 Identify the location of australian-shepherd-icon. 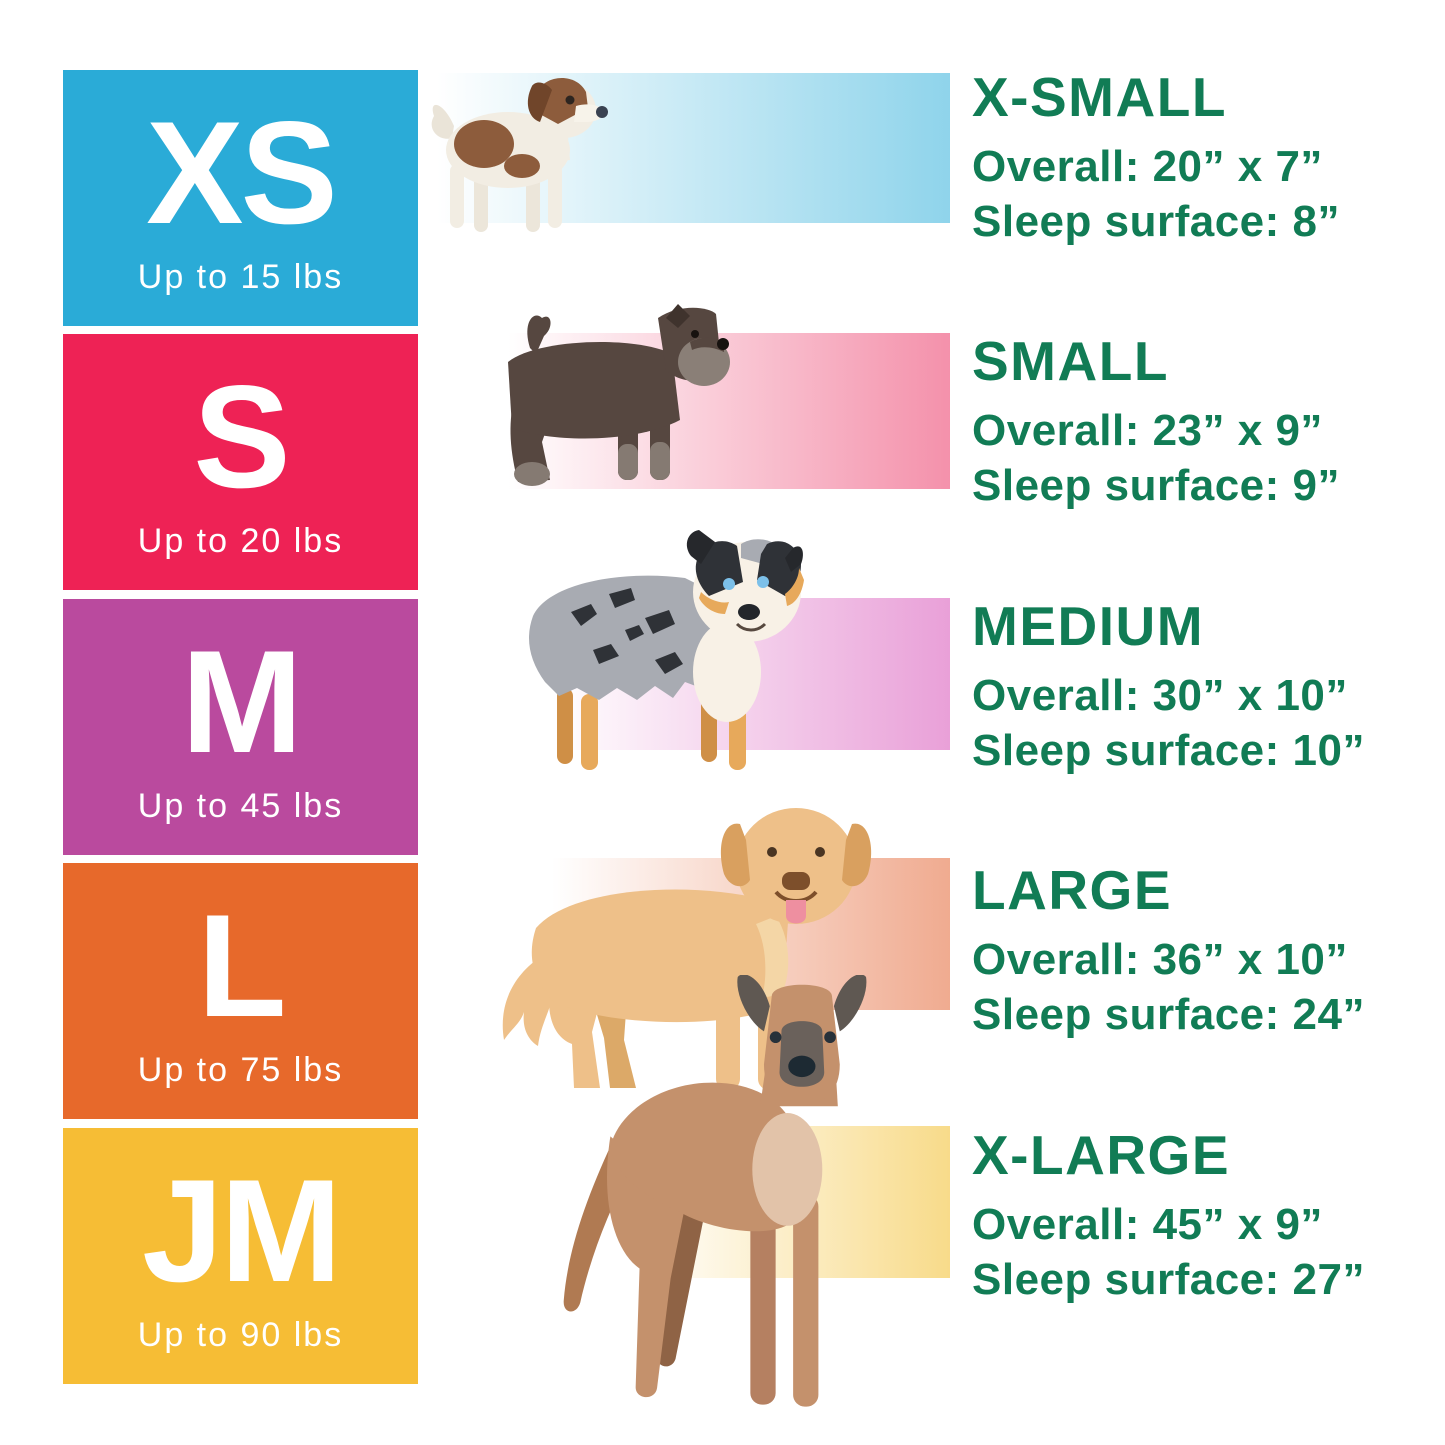
(655, 650).